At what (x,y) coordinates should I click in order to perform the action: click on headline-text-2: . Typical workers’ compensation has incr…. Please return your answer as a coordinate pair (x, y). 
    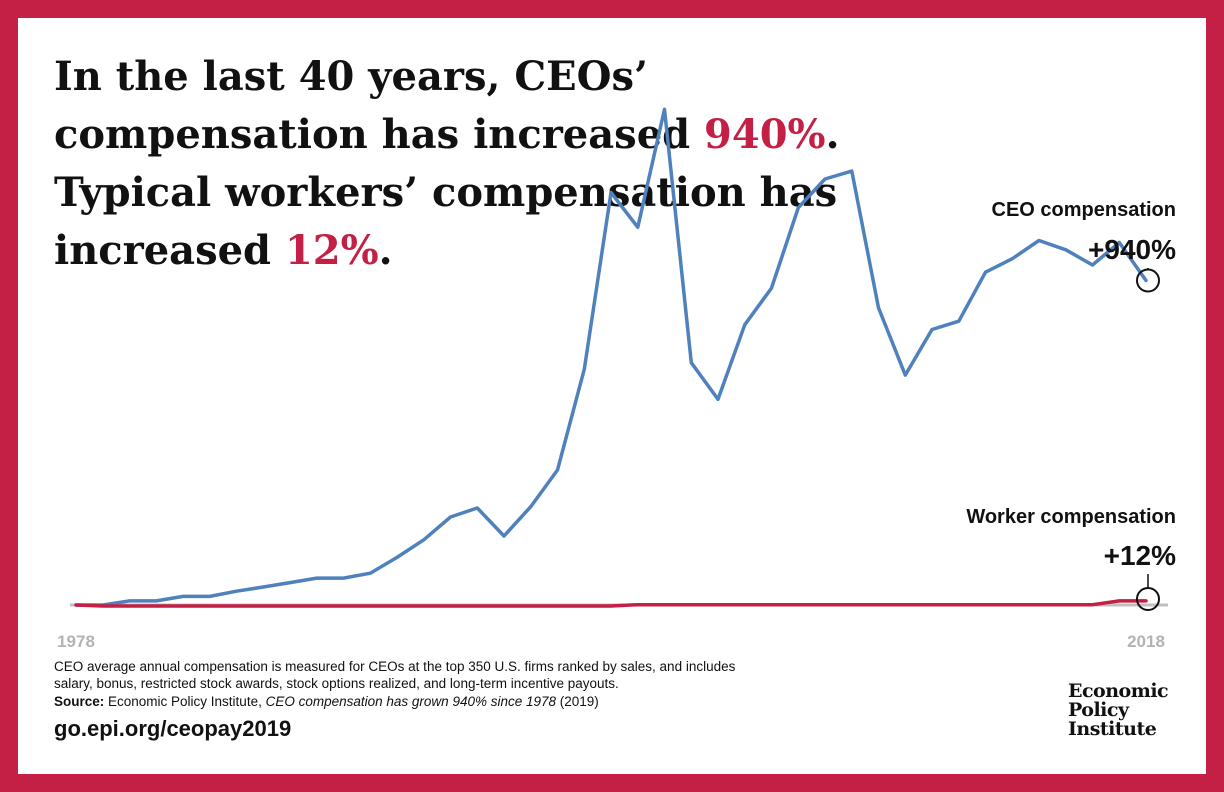
    Looking at the image, I should click on (447, 192).